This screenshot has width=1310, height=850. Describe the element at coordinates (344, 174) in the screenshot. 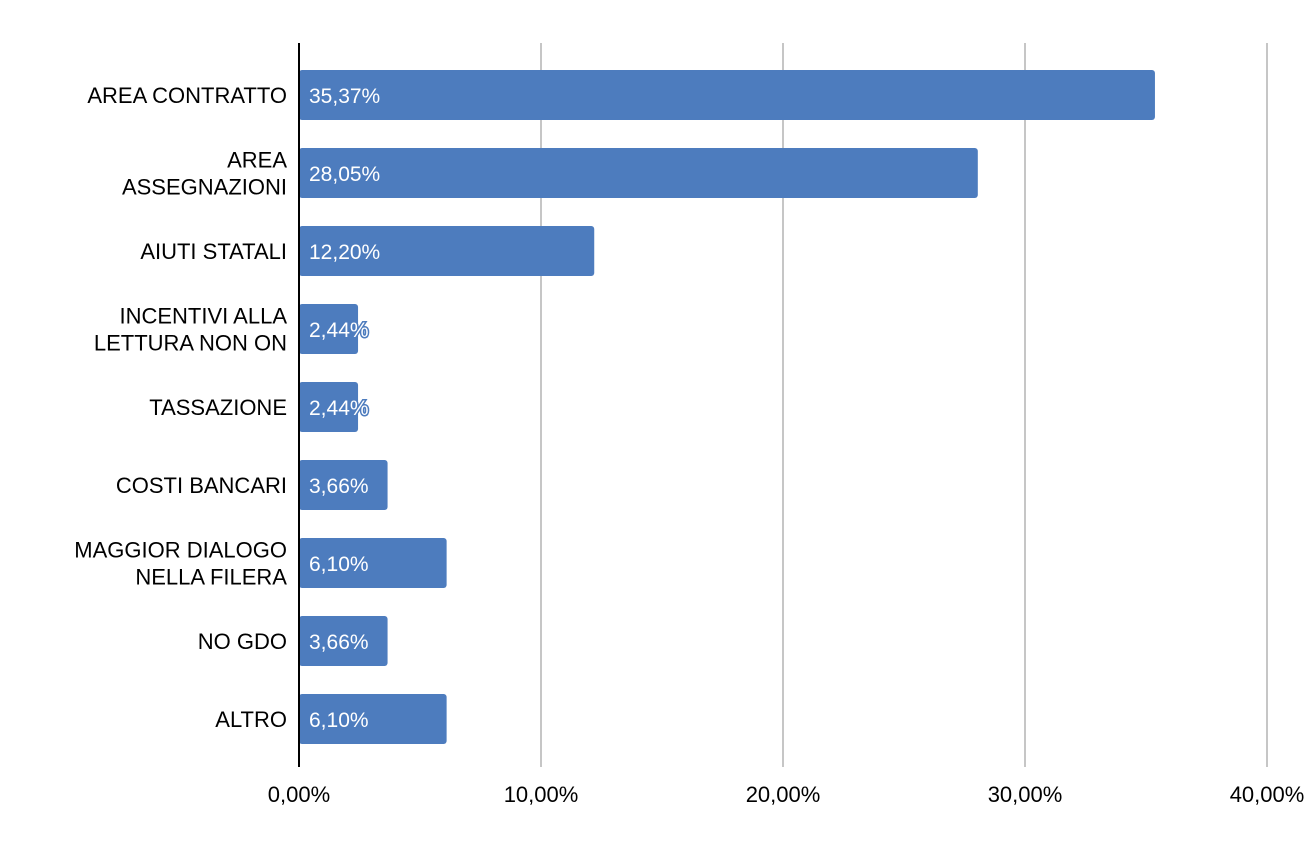

I see `data-label: 28,05%` at that location.